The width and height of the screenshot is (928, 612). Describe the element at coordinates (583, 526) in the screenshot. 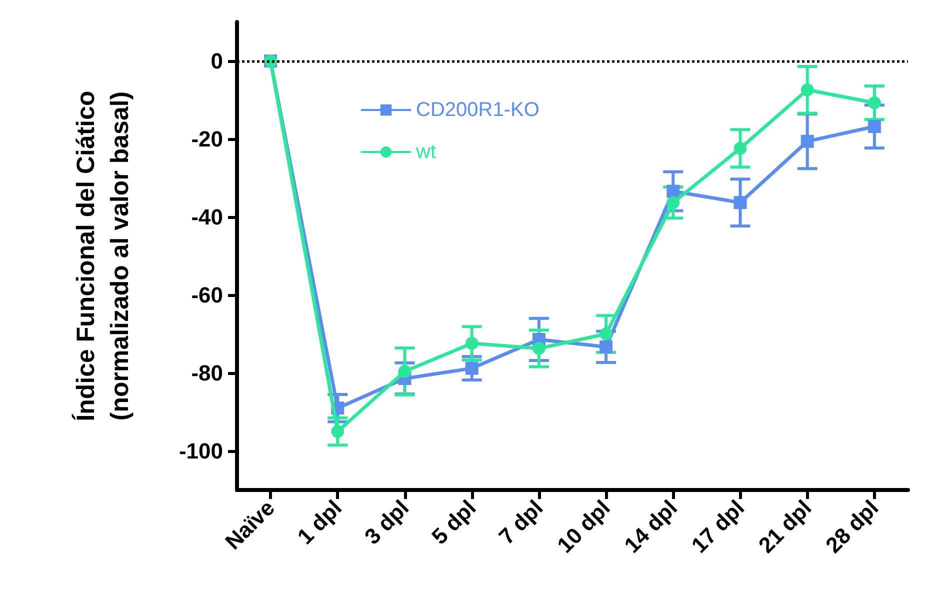

I see `x-tick-label: 10 dpl` at that location.